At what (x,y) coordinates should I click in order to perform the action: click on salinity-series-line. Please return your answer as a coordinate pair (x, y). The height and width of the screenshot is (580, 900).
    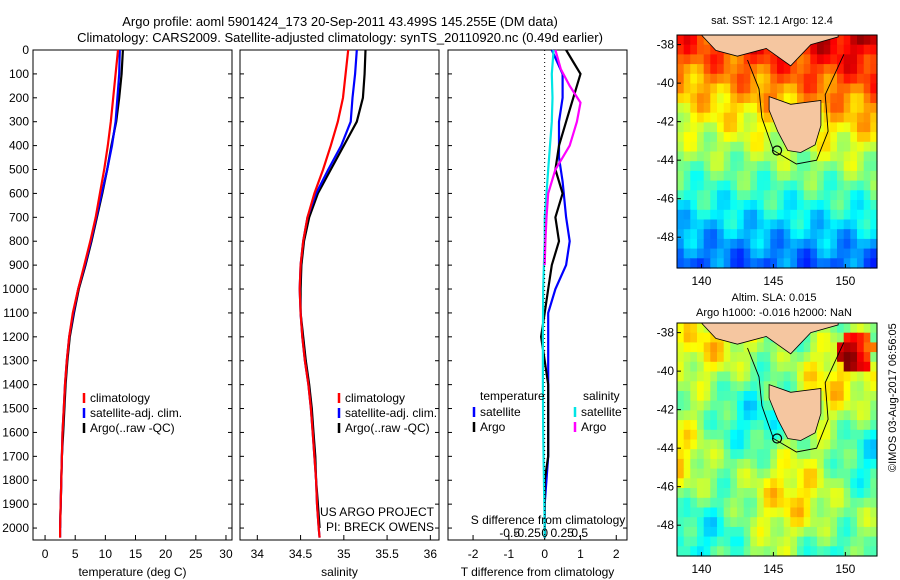
    Looking at the image, I should click on (324, 293).